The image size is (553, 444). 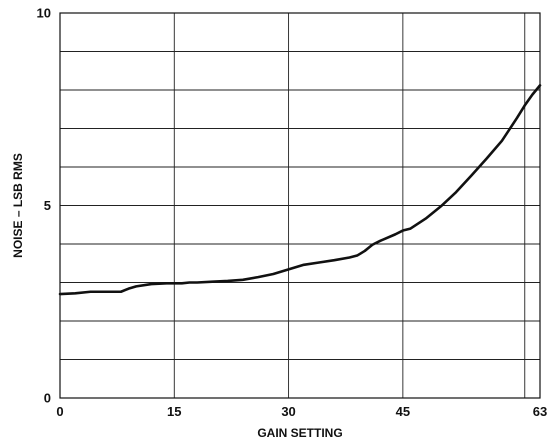 What do you see at coordinates (299, 433) in the screenshot?
I see `x-axis-title: GAIN SETTING` at bounding box center [299, 433].